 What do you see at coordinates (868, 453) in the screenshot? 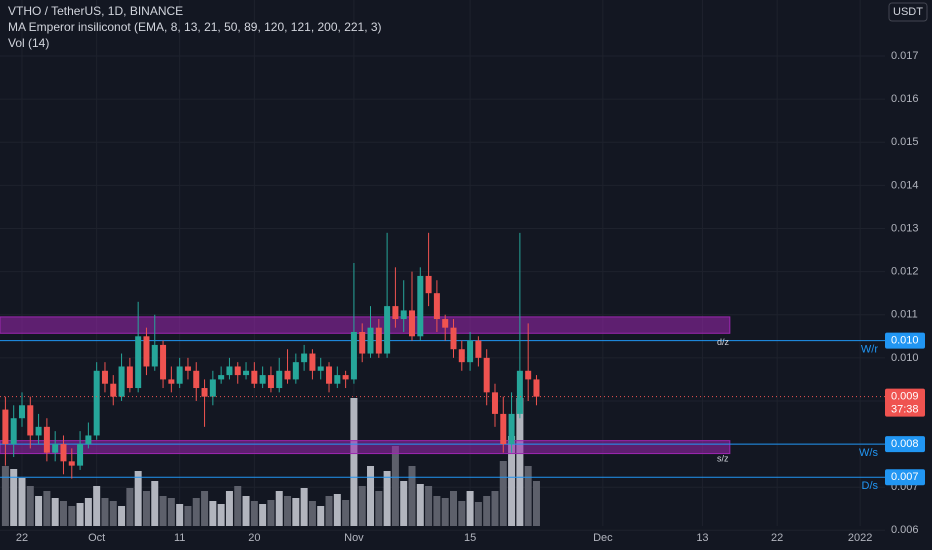
I see `level-name: W/s` at bounding box center [868, 453].